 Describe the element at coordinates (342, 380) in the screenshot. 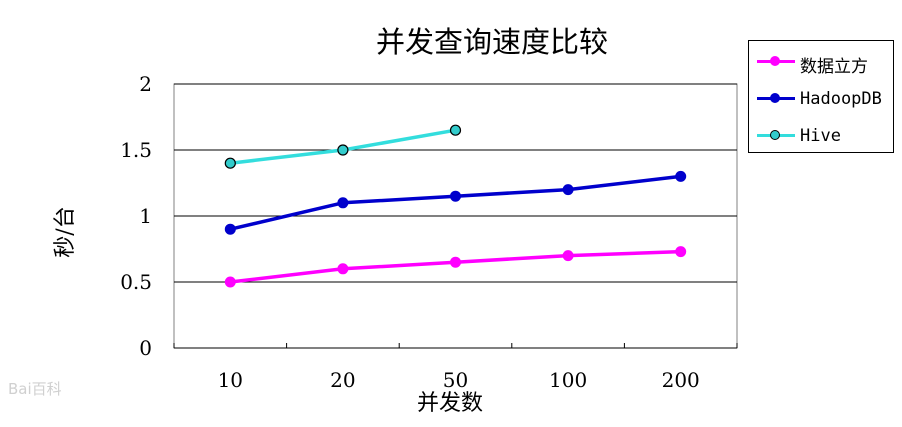

I see `x-tick-label: 20` at that location.